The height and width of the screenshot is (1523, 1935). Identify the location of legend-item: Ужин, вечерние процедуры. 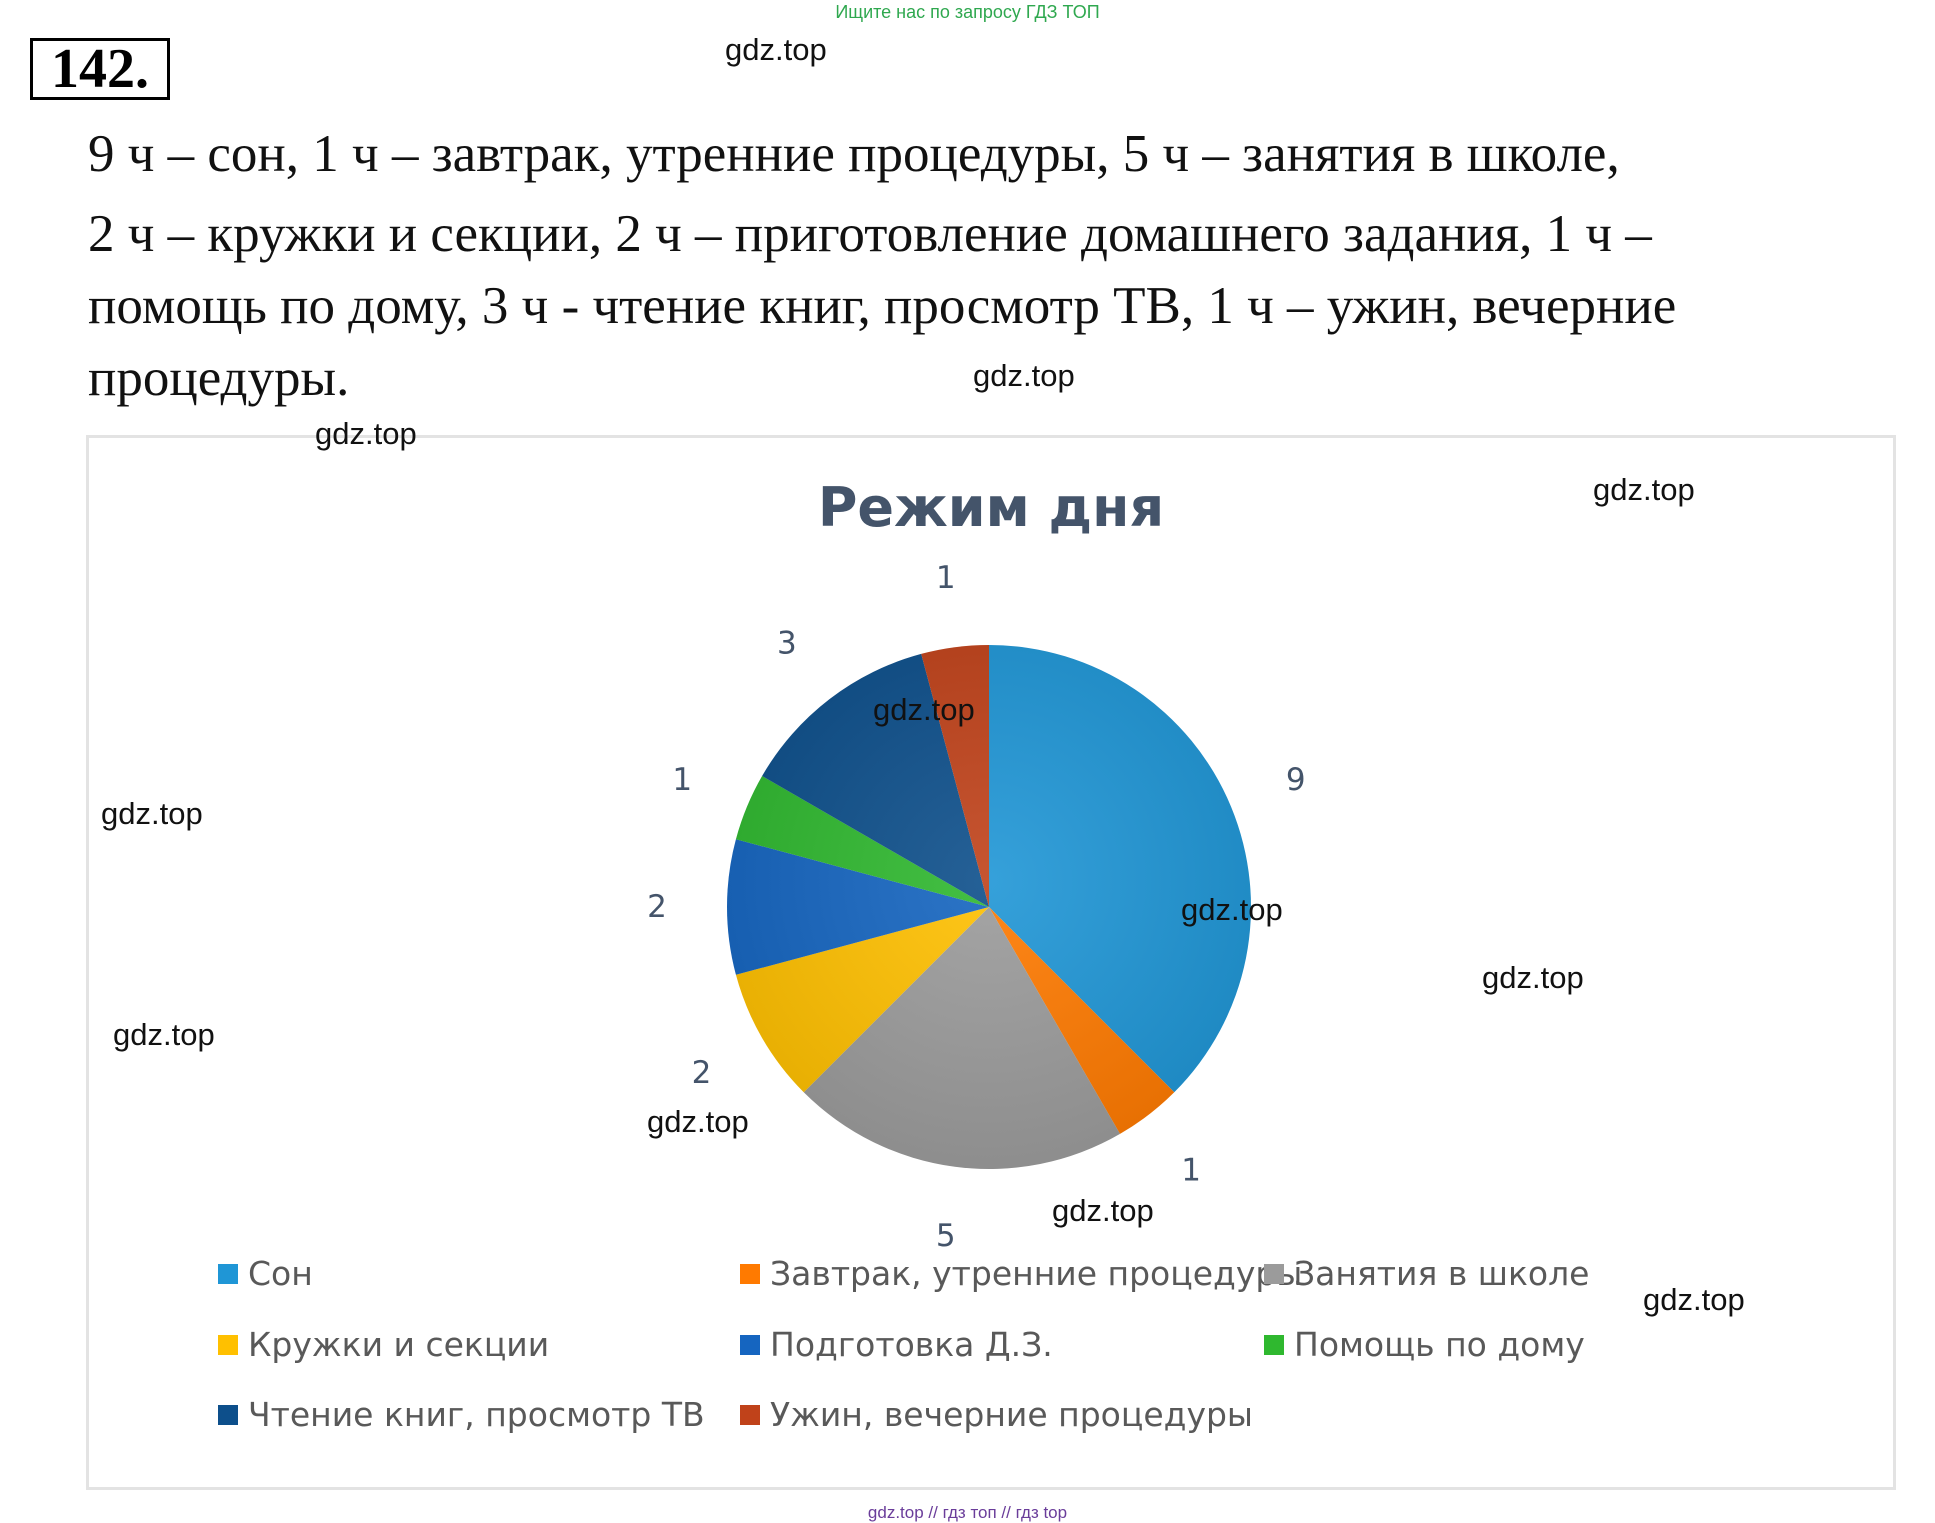
(996, 1414).